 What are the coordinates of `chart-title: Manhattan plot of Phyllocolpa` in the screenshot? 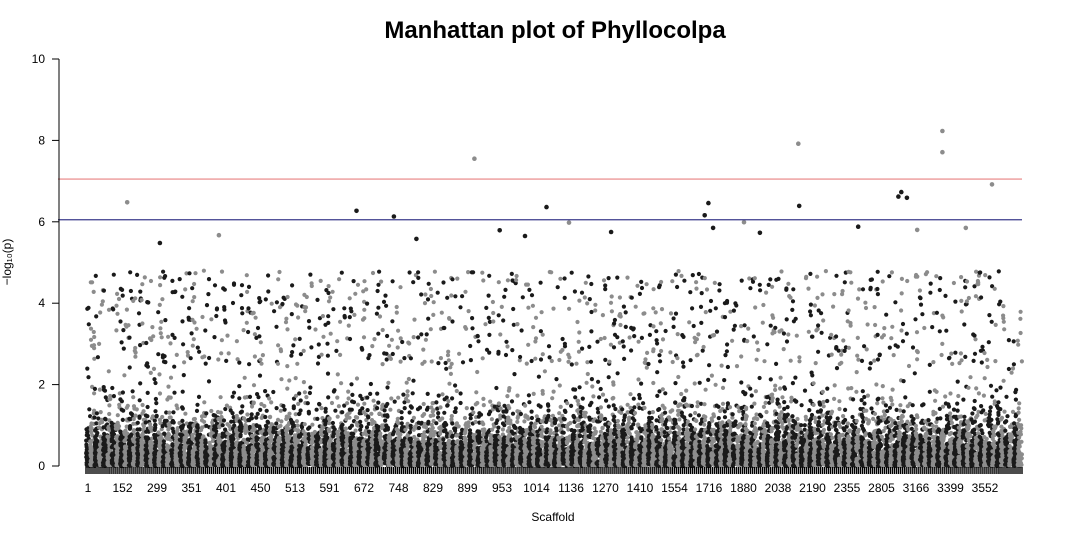 It's located at (555, 30).